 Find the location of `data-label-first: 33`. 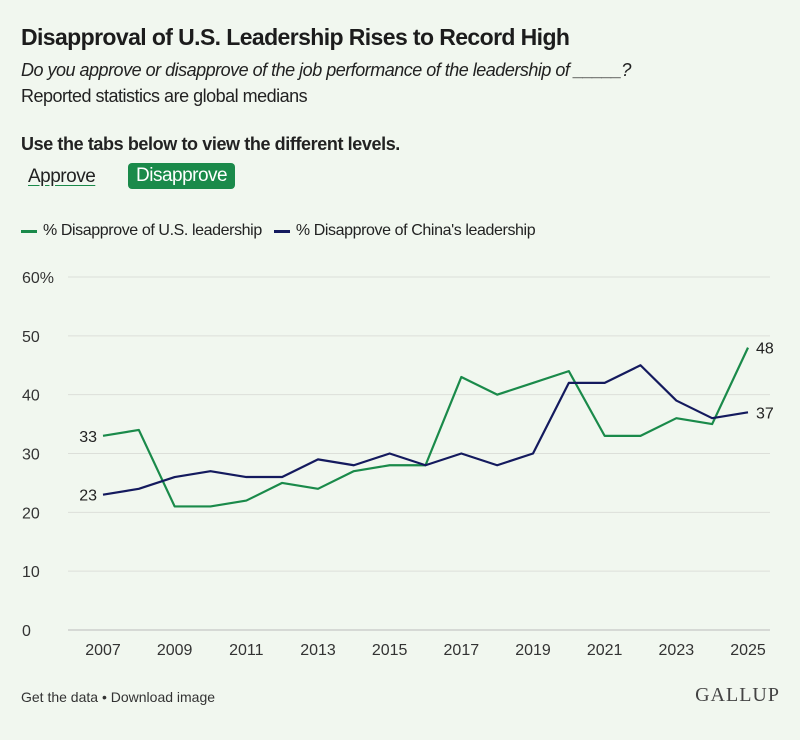

data-label-first: 33 is located at coordinates (88, 437).